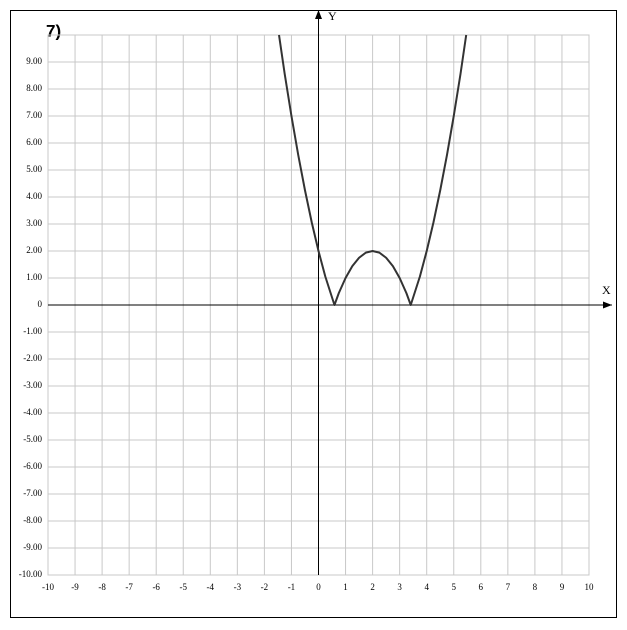 This screenshot has height=630, width=627. I want to click on x-tick-label: 10, so click(590, 587).